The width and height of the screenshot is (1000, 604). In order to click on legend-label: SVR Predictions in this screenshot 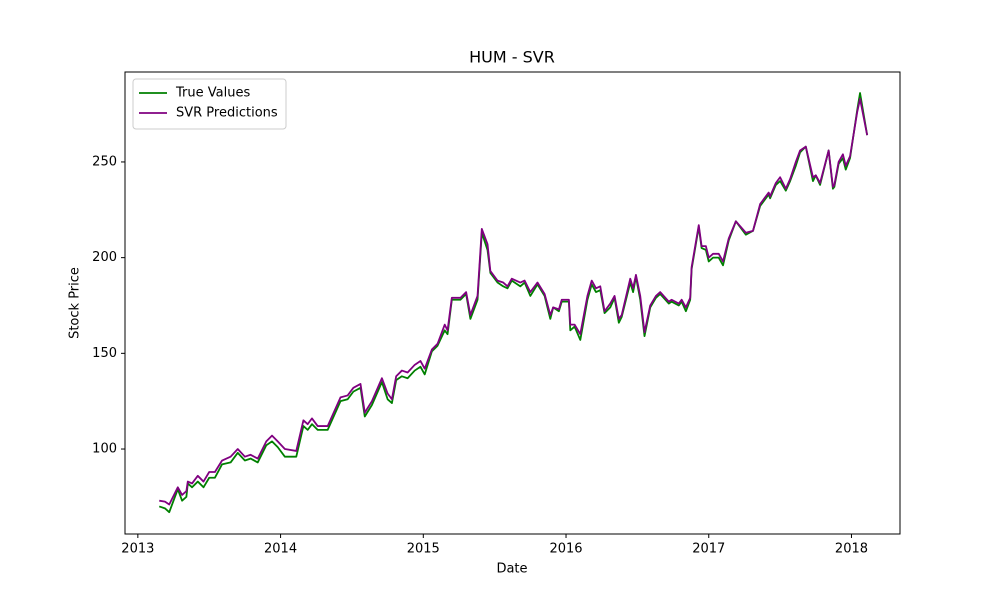, I will do `click(227, 113)`.